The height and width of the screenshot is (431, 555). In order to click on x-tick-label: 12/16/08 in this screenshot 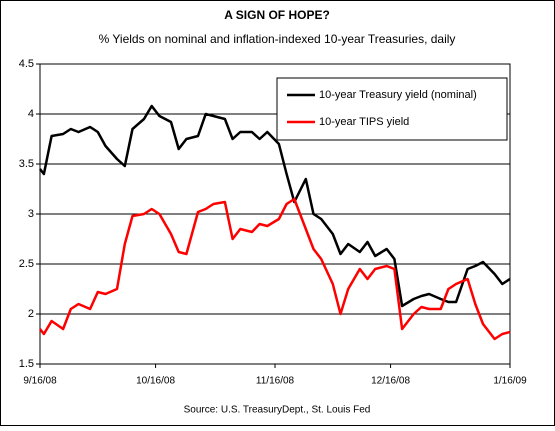, I will do `click(390, 381)`.